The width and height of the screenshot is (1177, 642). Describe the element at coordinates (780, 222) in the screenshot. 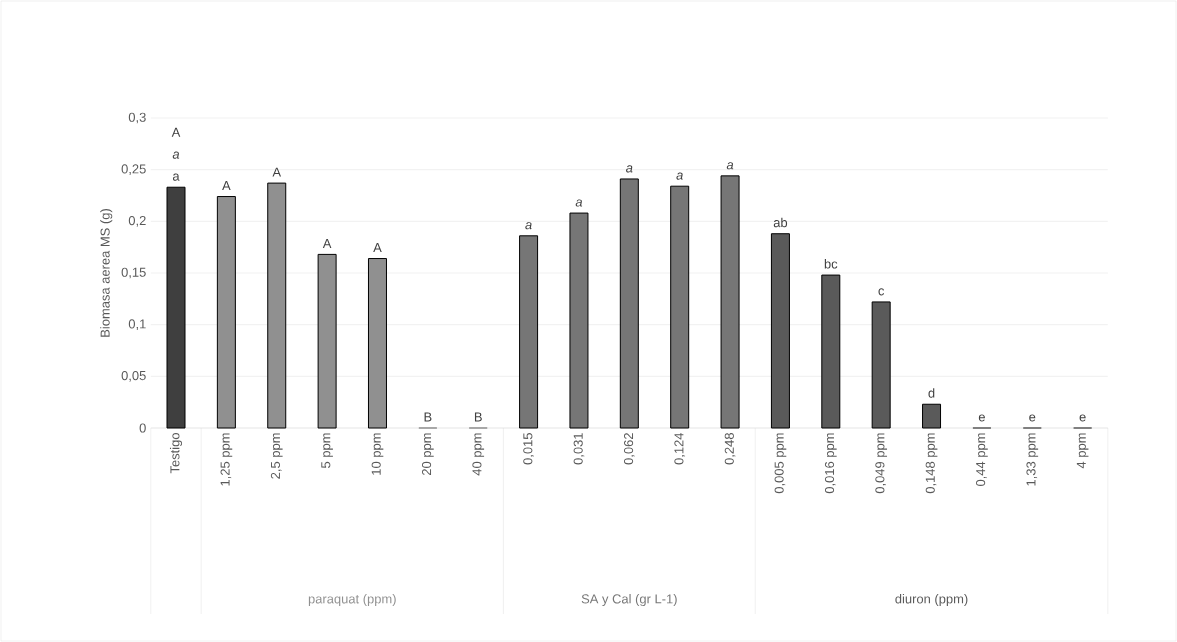

I see `annotation: ab` at that location.